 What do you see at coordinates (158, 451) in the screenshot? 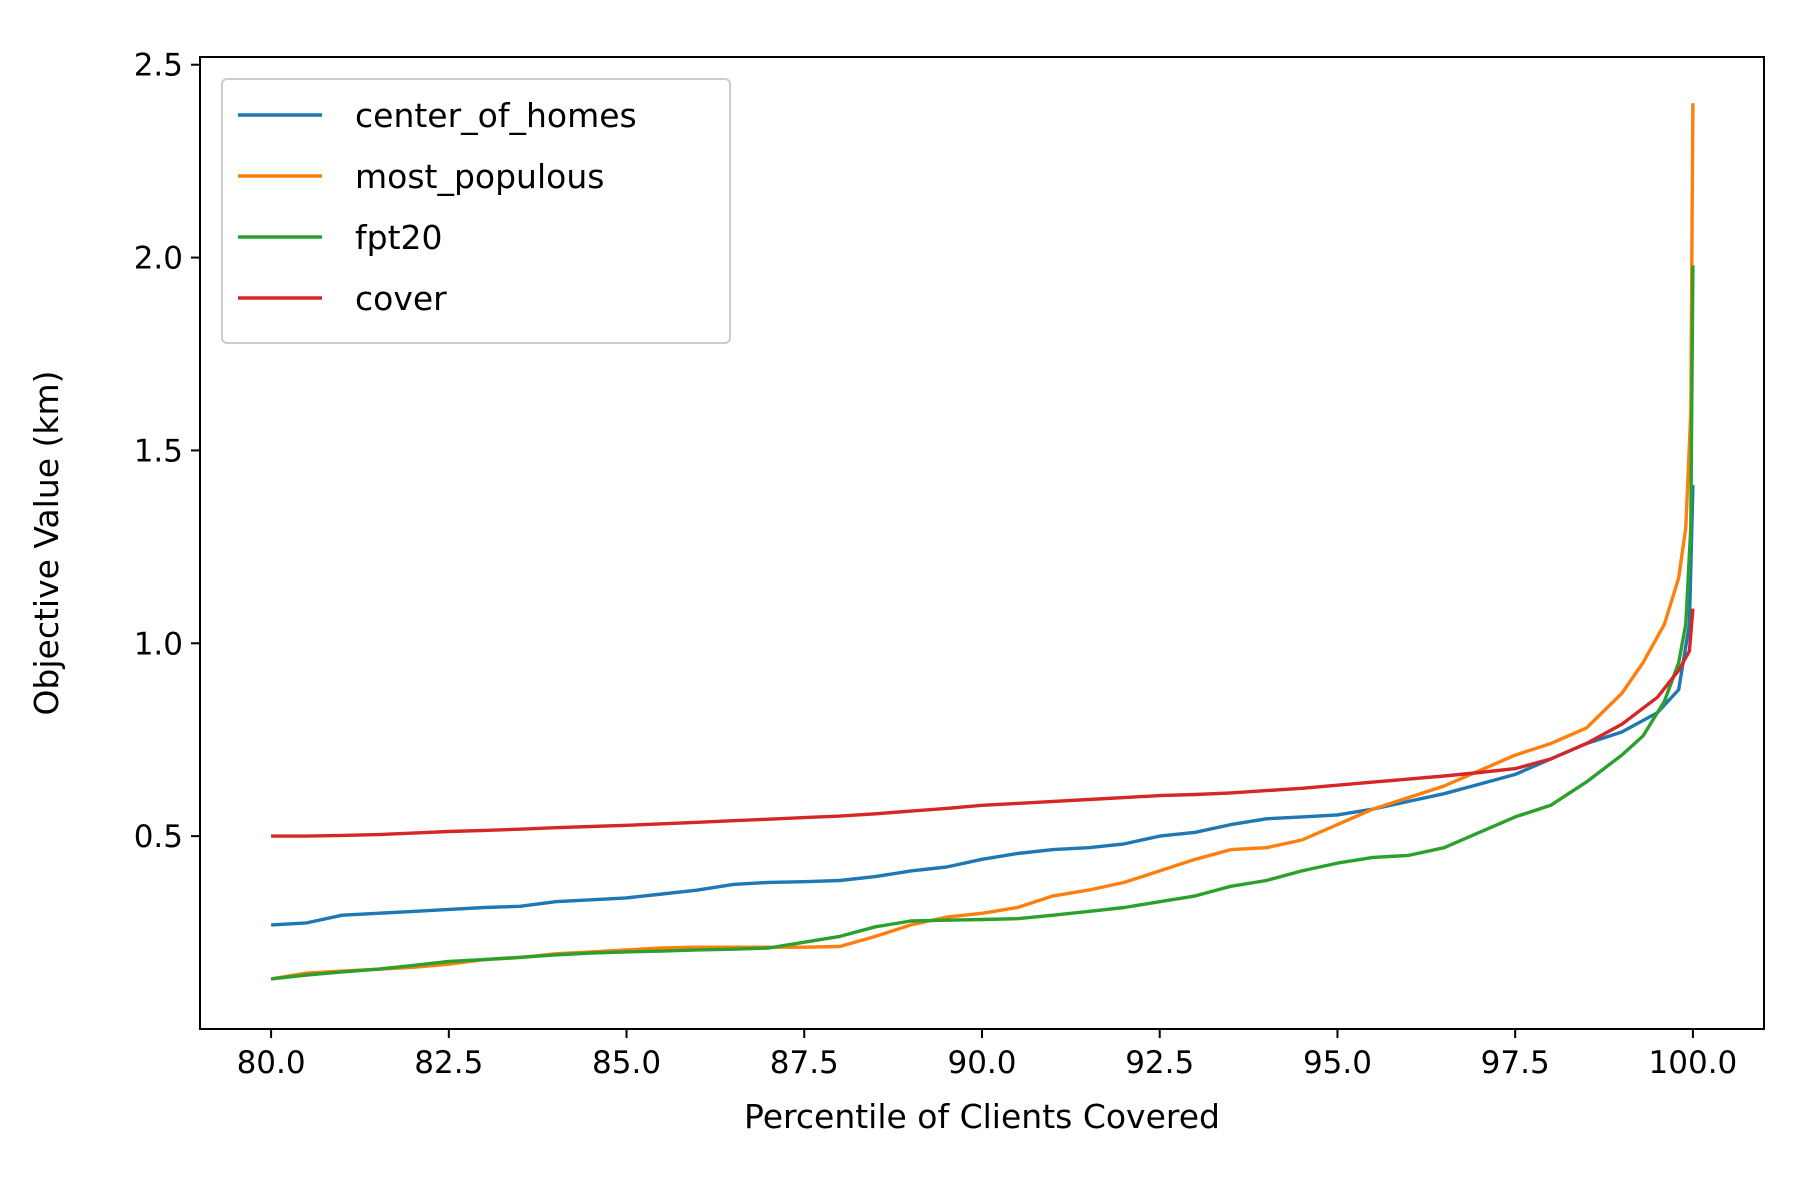
I see `y-tick-label: 1.5` at bounding box center [158, 451].